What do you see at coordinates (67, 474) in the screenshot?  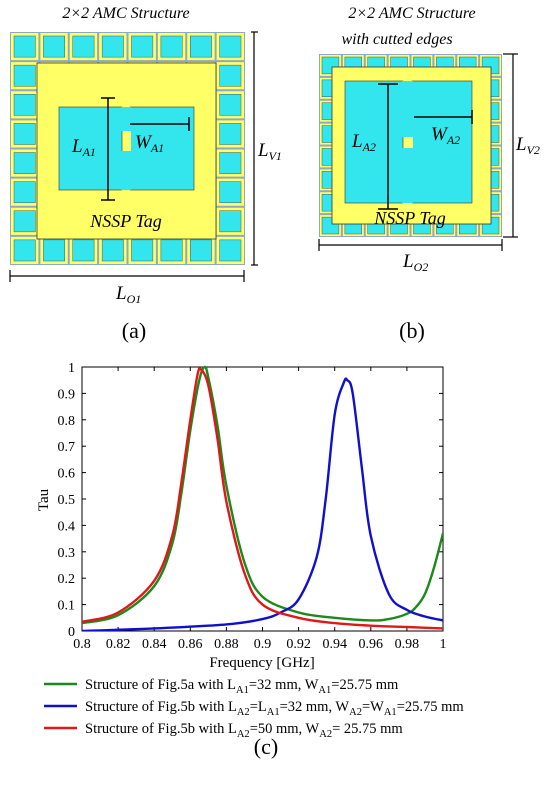 I see `y-tick-label: 0.6` at bounding box center [67, 474].